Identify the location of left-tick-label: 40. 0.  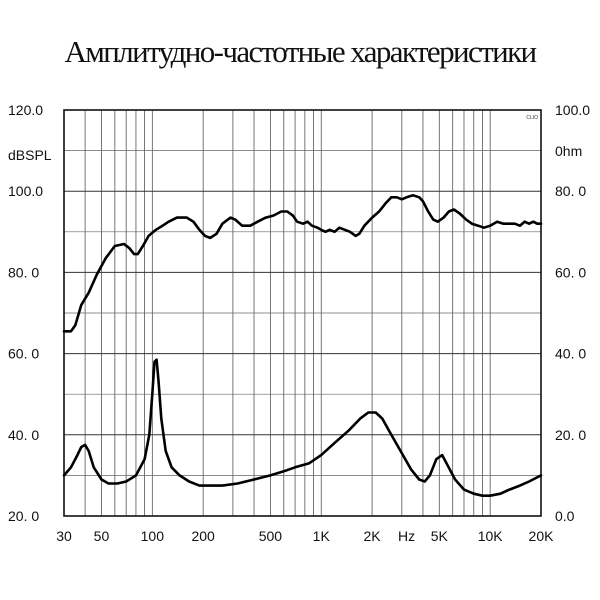
(23, 435).